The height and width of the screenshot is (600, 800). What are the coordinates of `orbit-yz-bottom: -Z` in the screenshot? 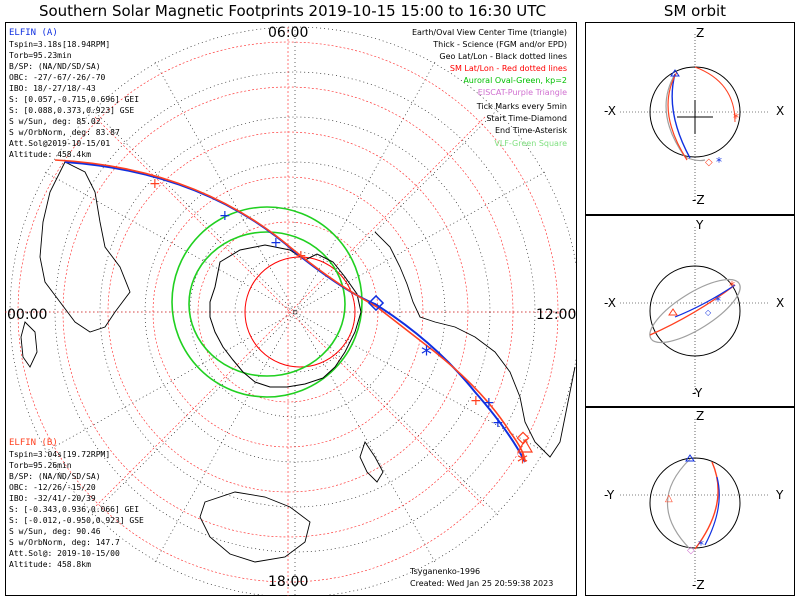 It's located at (698, 585).